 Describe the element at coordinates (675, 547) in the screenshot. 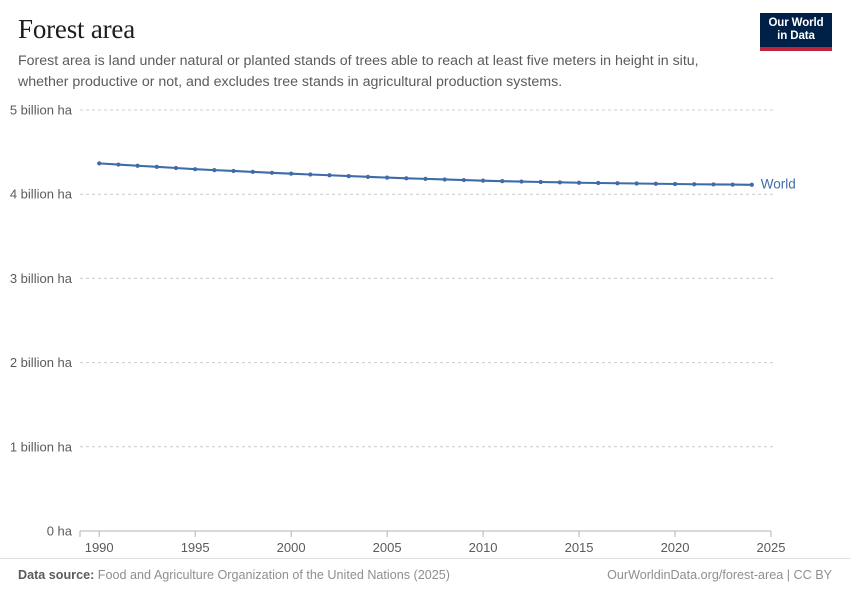

I see `x-axis-tick-label: 2020` at that location.